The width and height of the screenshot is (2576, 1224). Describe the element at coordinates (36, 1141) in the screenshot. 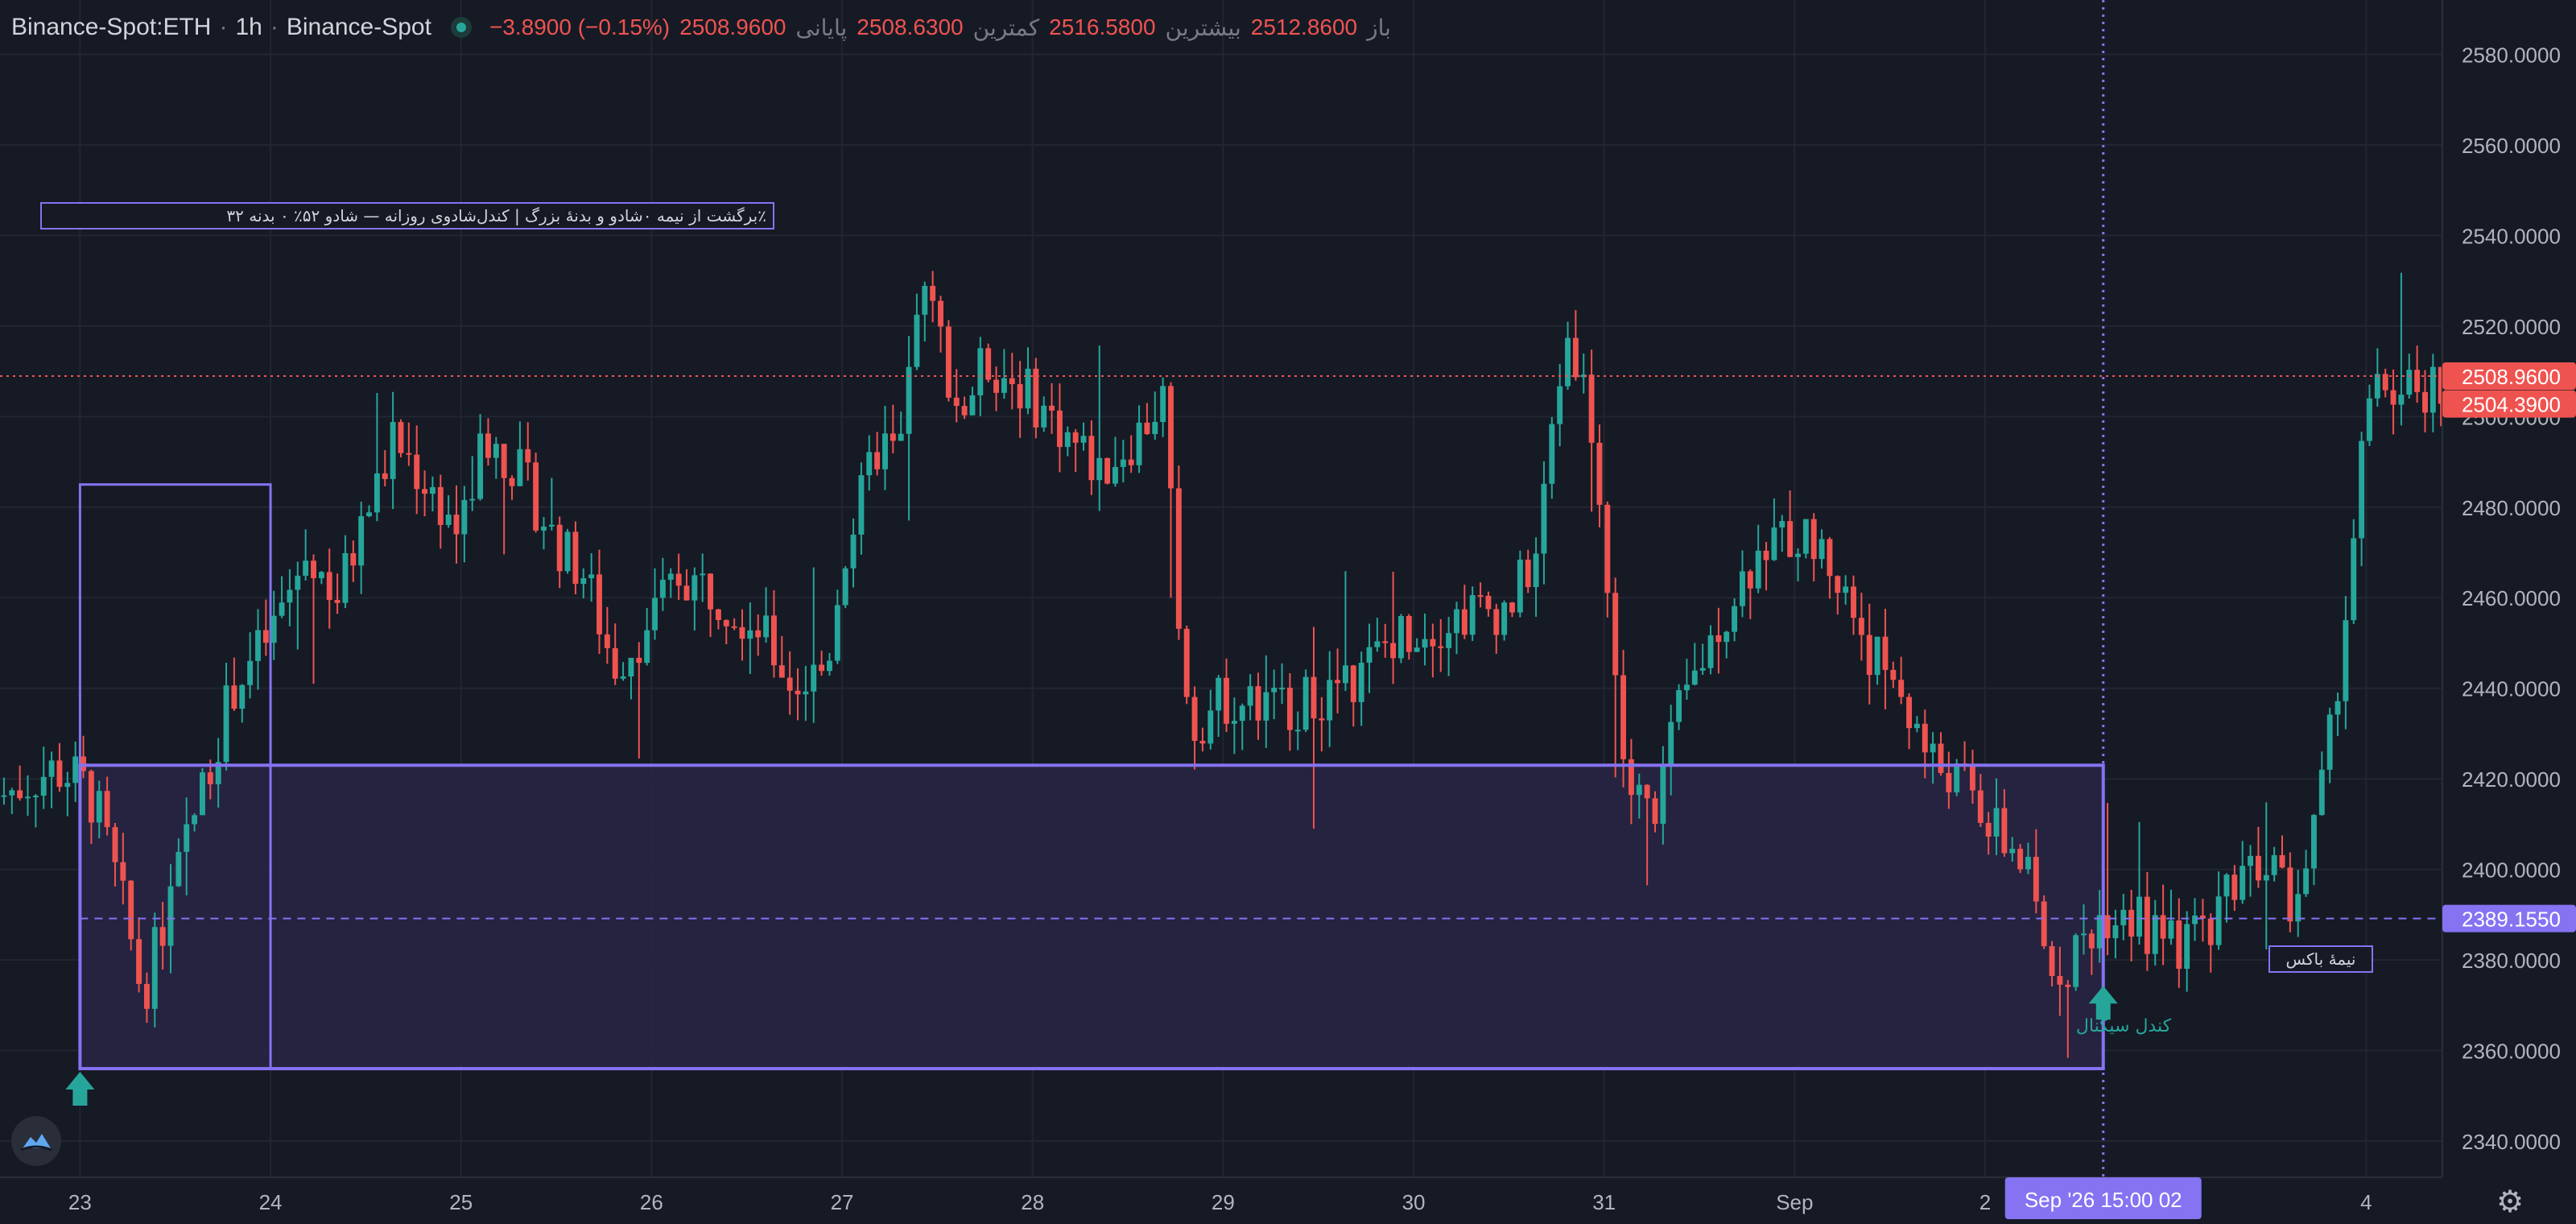

I see `chart-logo-icon` at that location.